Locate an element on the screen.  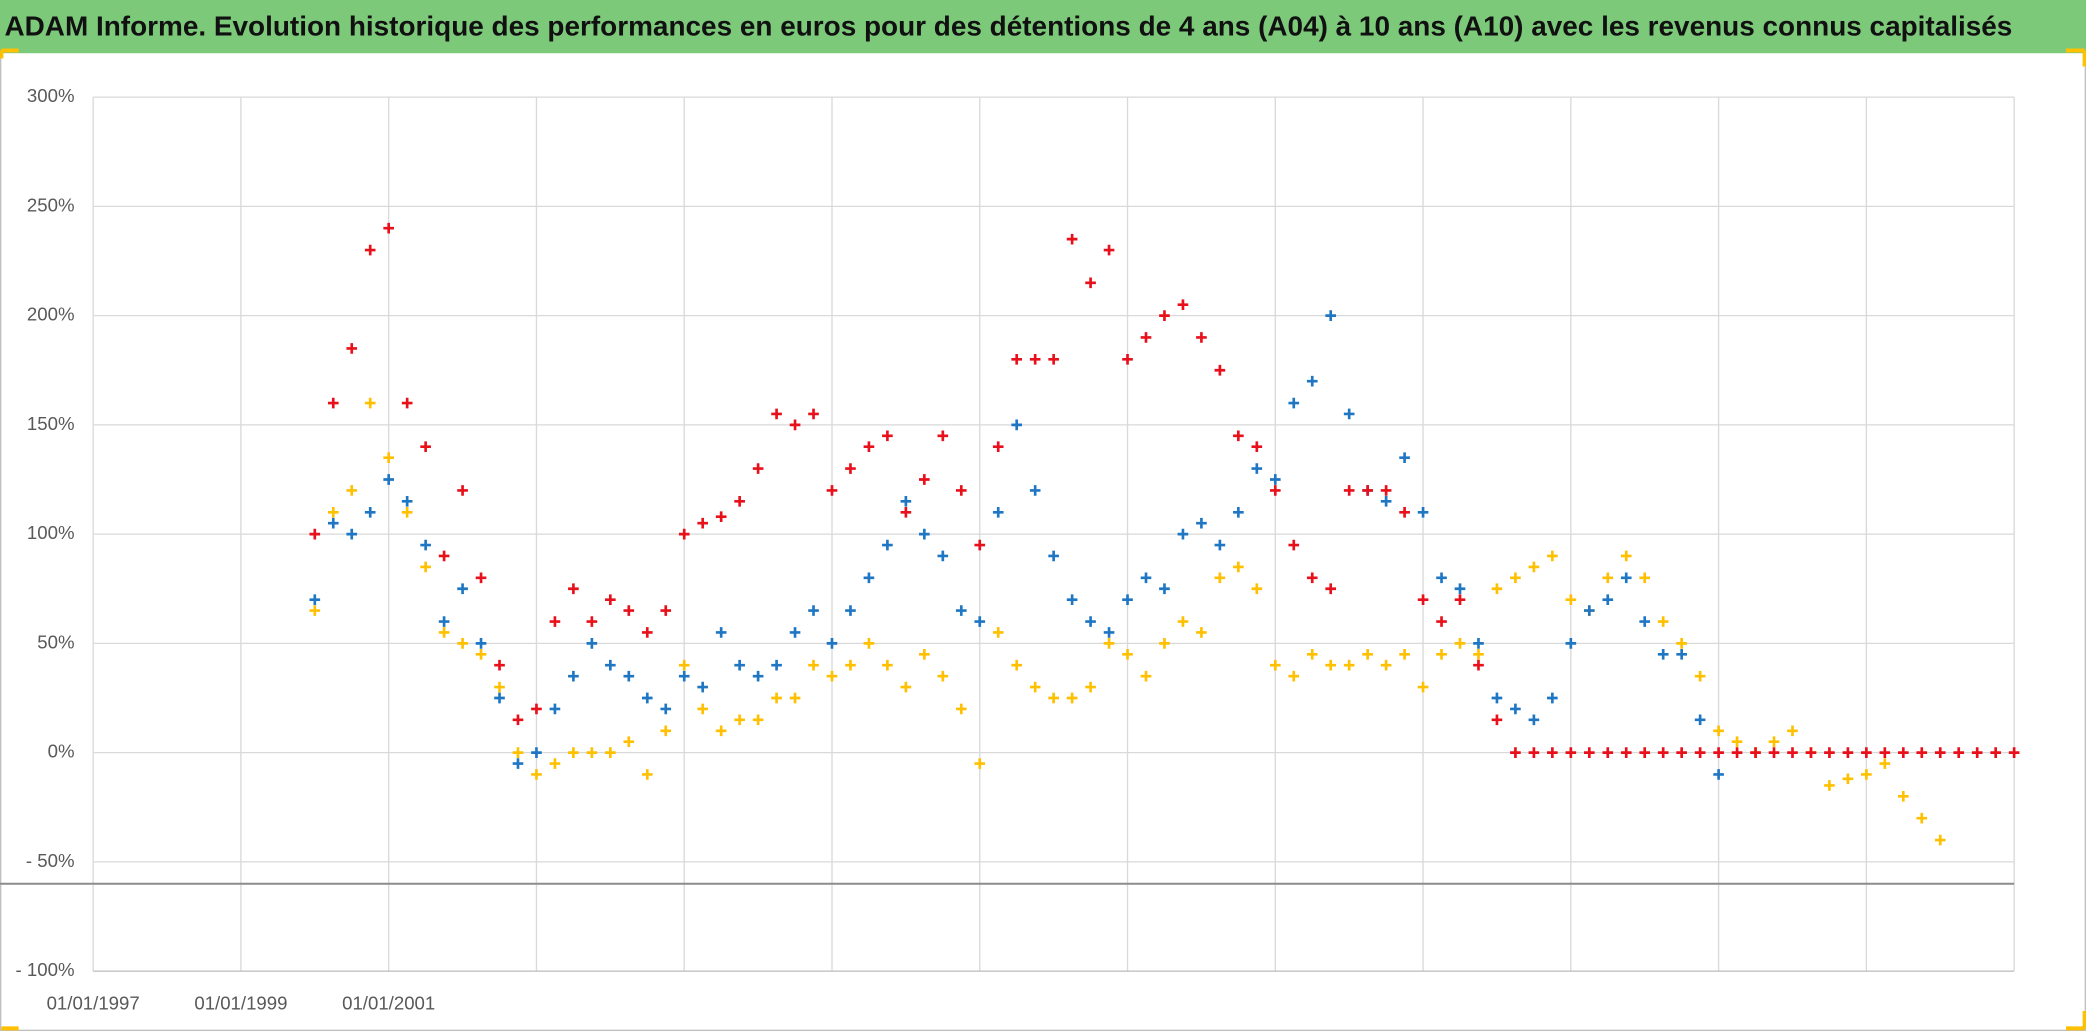
y-tick-label: - 50% is located at coordinates (50, 860).